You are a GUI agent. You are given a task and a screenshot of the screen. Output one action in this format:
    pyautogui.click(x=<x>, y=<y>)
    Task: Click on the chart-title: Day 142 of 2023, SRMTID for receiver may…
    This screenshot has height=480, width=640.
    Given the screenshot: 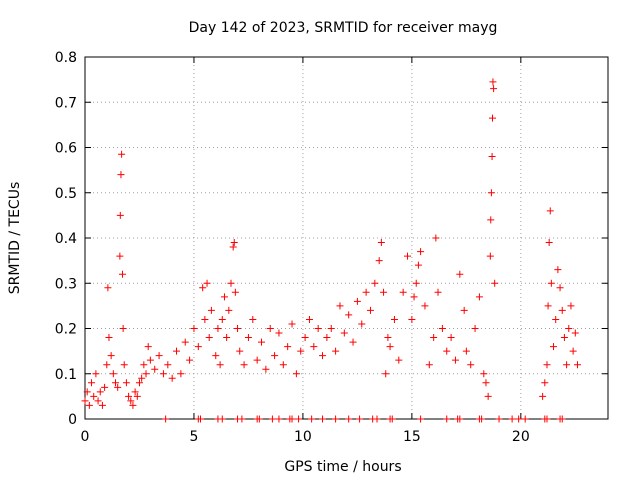 What is the action you would take?
    pyautogui.click(x=343, y=28)
    